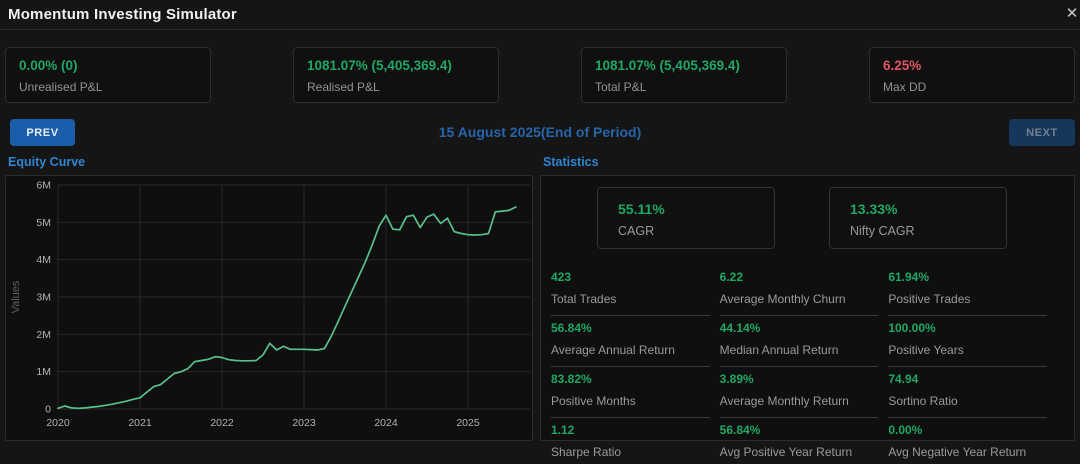 The height and width of the screenshot is (464, 1080). What do you see at coordinates (923, 401) in the screenshot?
I see `stat-label: Sortino Ratio` at bounding box center [923, 401].